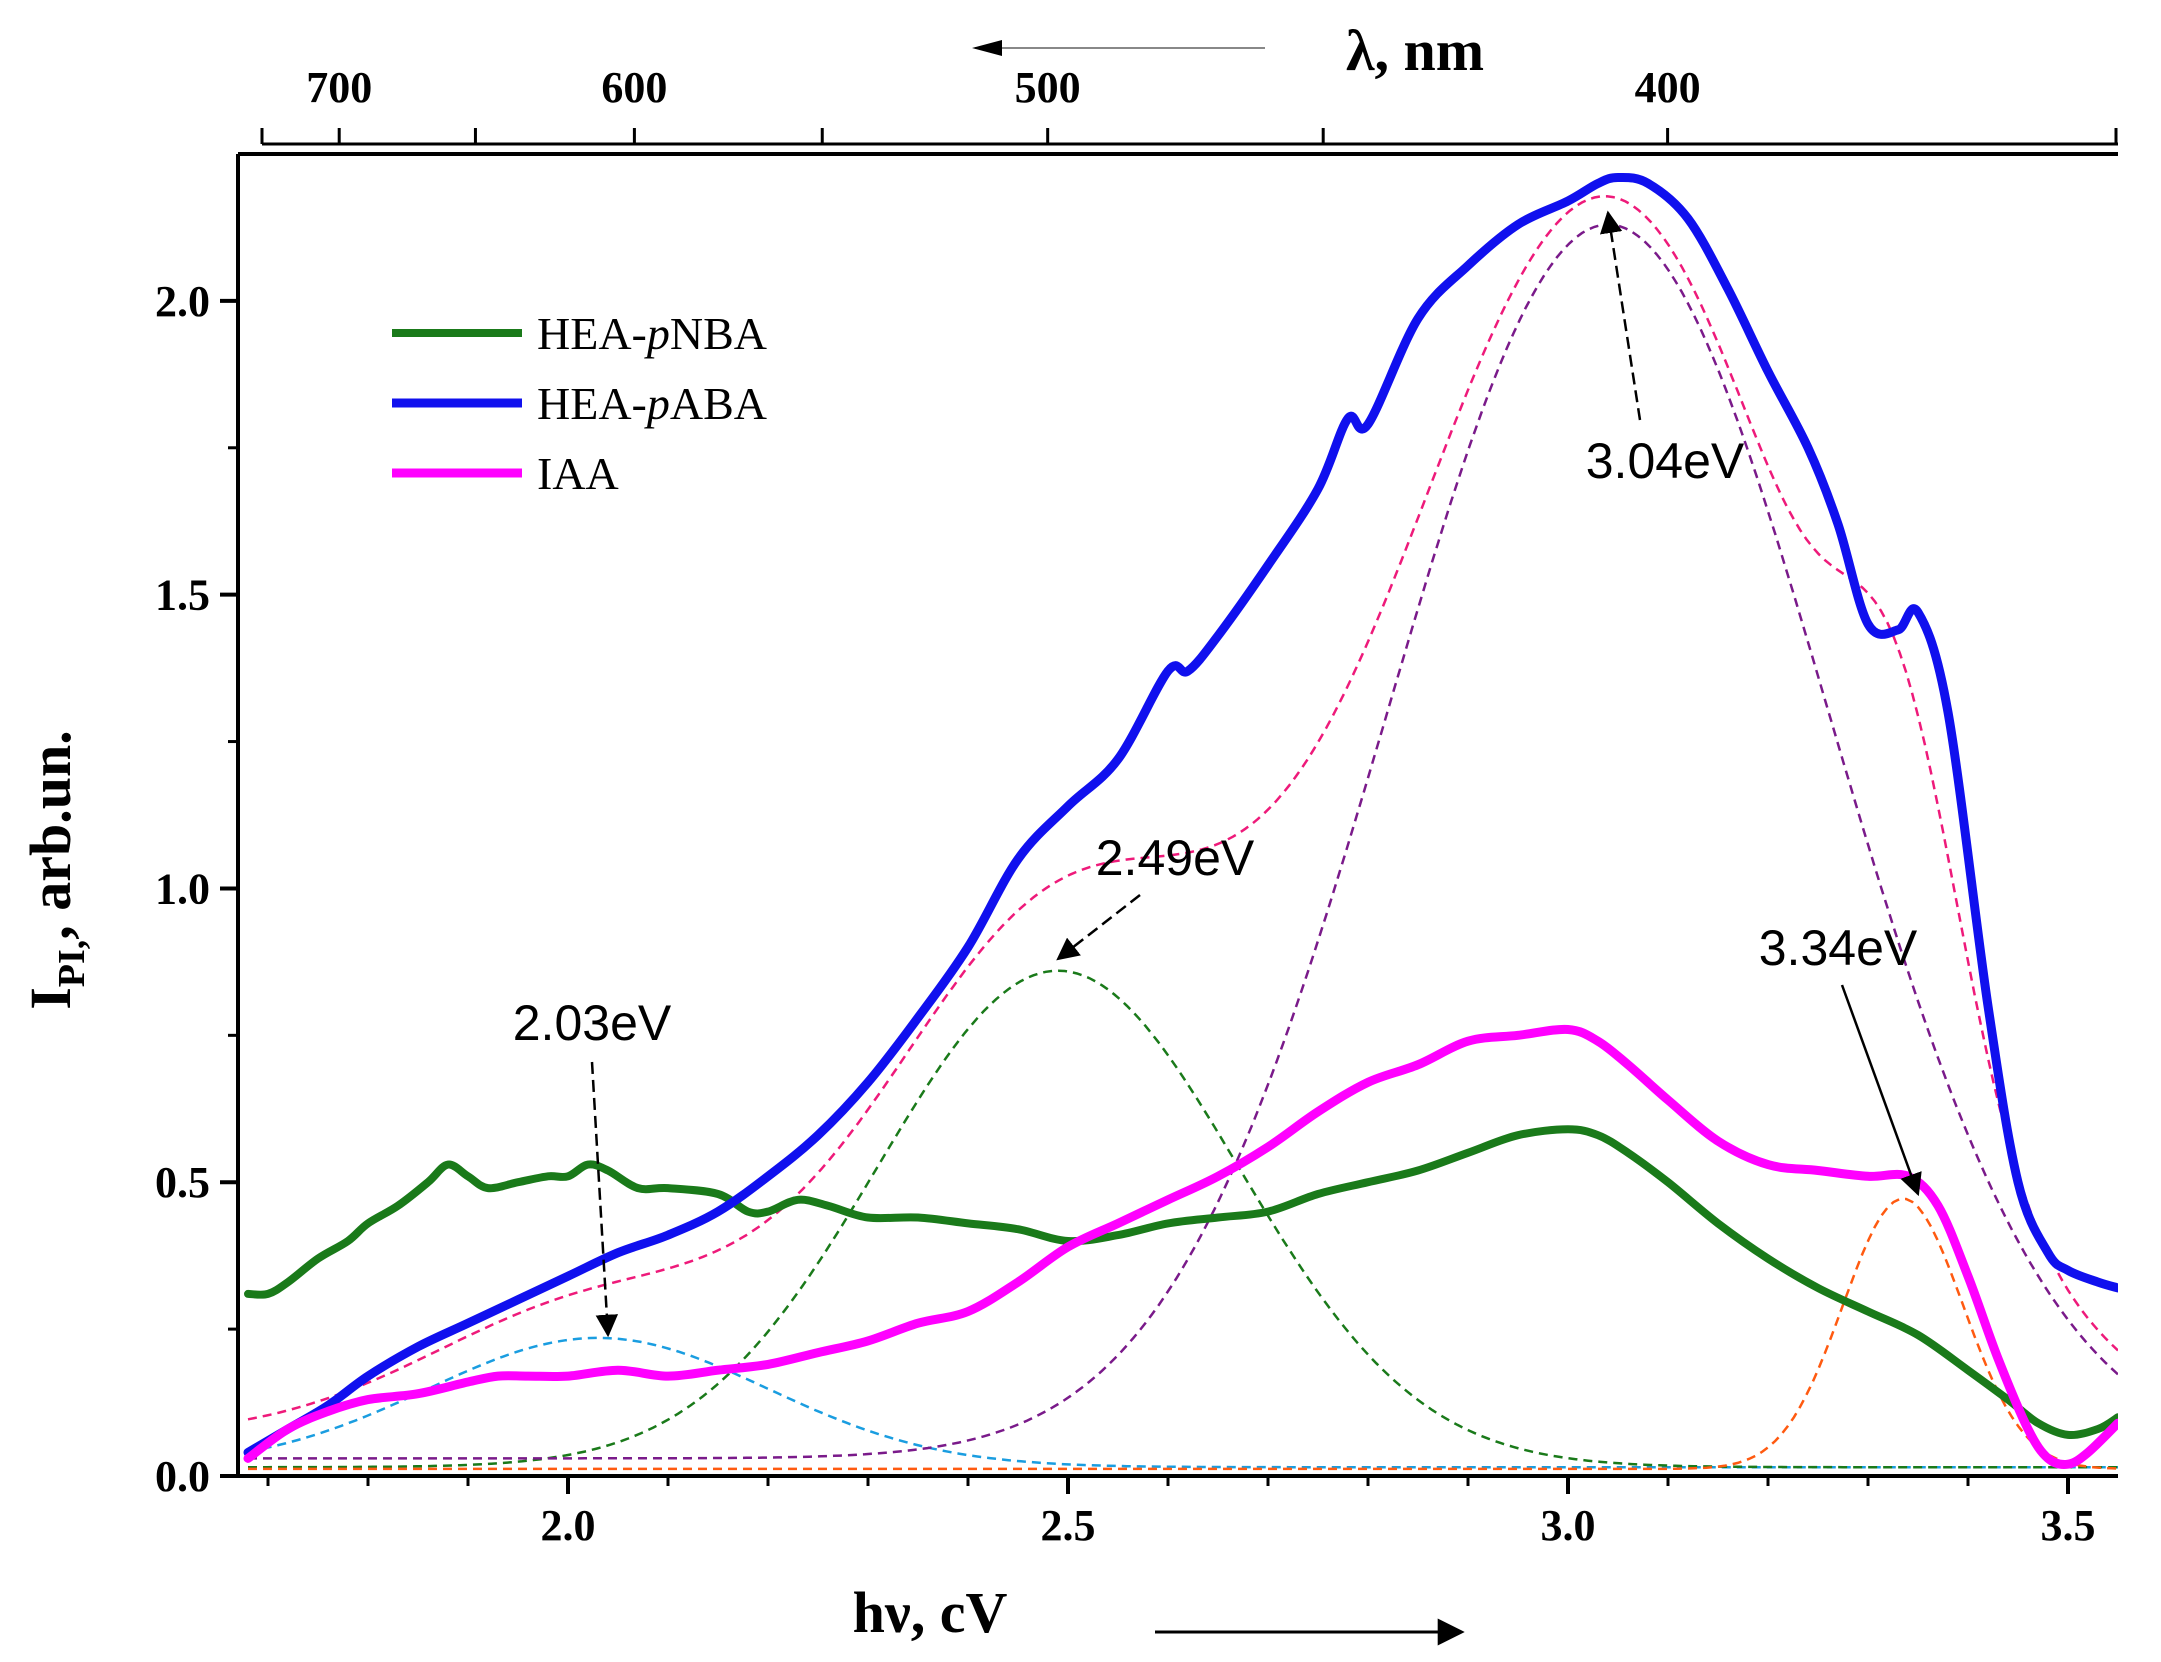 This screenshot has height=1662, width=2161. I want to click on x-tick-label: 2.0, so click(568, 1525).